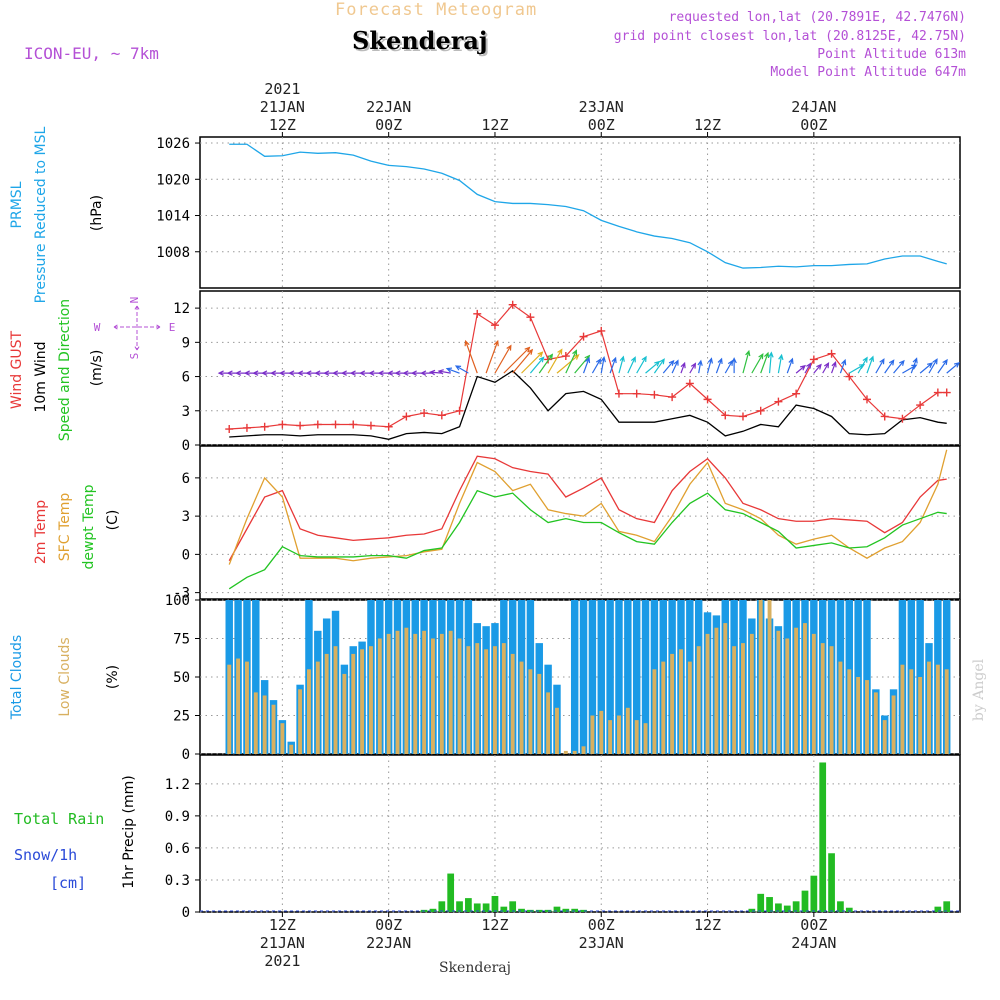  I want to click on t2m-label: 2m Temp, so click(41, 532).